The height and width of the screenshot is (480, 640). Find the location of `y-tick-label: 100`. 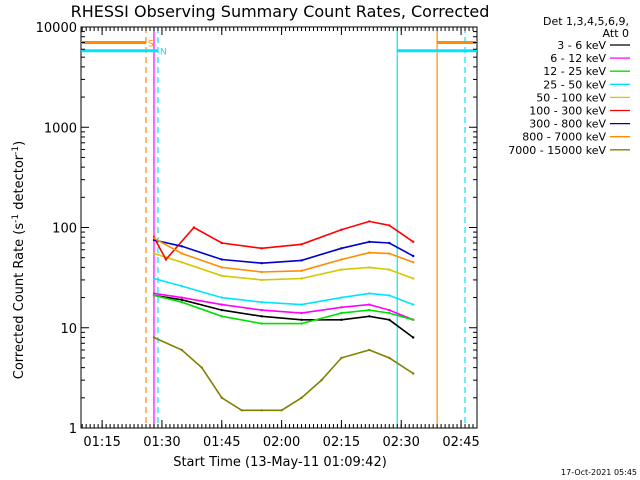

y-tick-label: 100 is located at coordinates (64, 229).